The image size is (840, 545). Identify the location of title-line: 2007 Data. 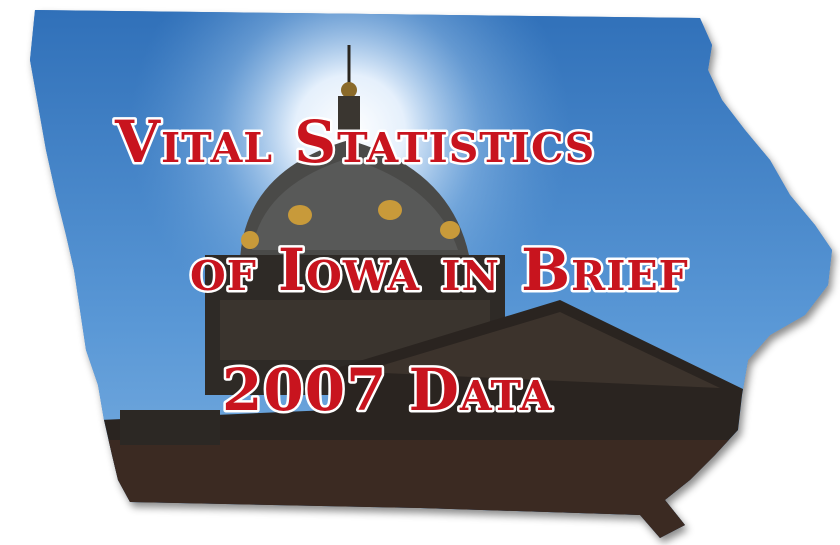
(387, 390).